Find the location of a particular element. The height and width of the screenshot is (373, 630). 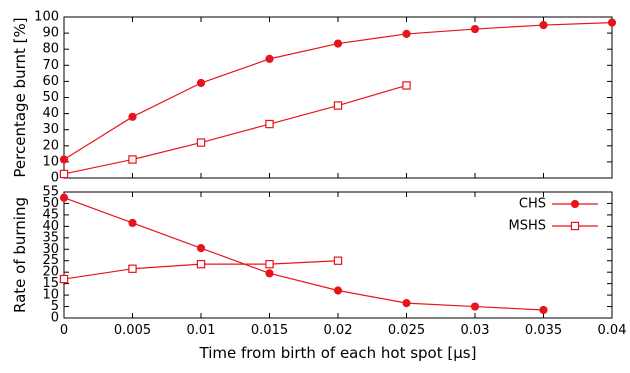

time-x-tick-labels: 0 0.005 0.01 0.015 0.02 0.025 0.03 0.035 0.04 is located at coordinates (343, 330).